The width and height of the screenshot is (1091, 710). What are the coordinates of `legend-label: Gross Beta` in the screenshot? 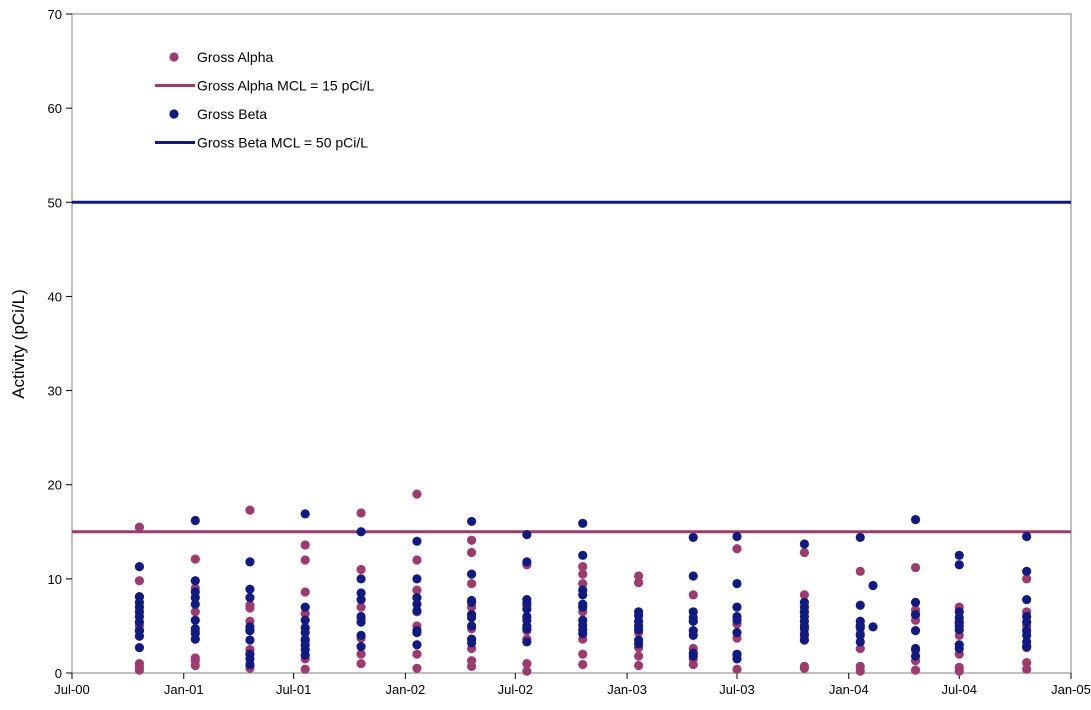 It's located at (232, 114).